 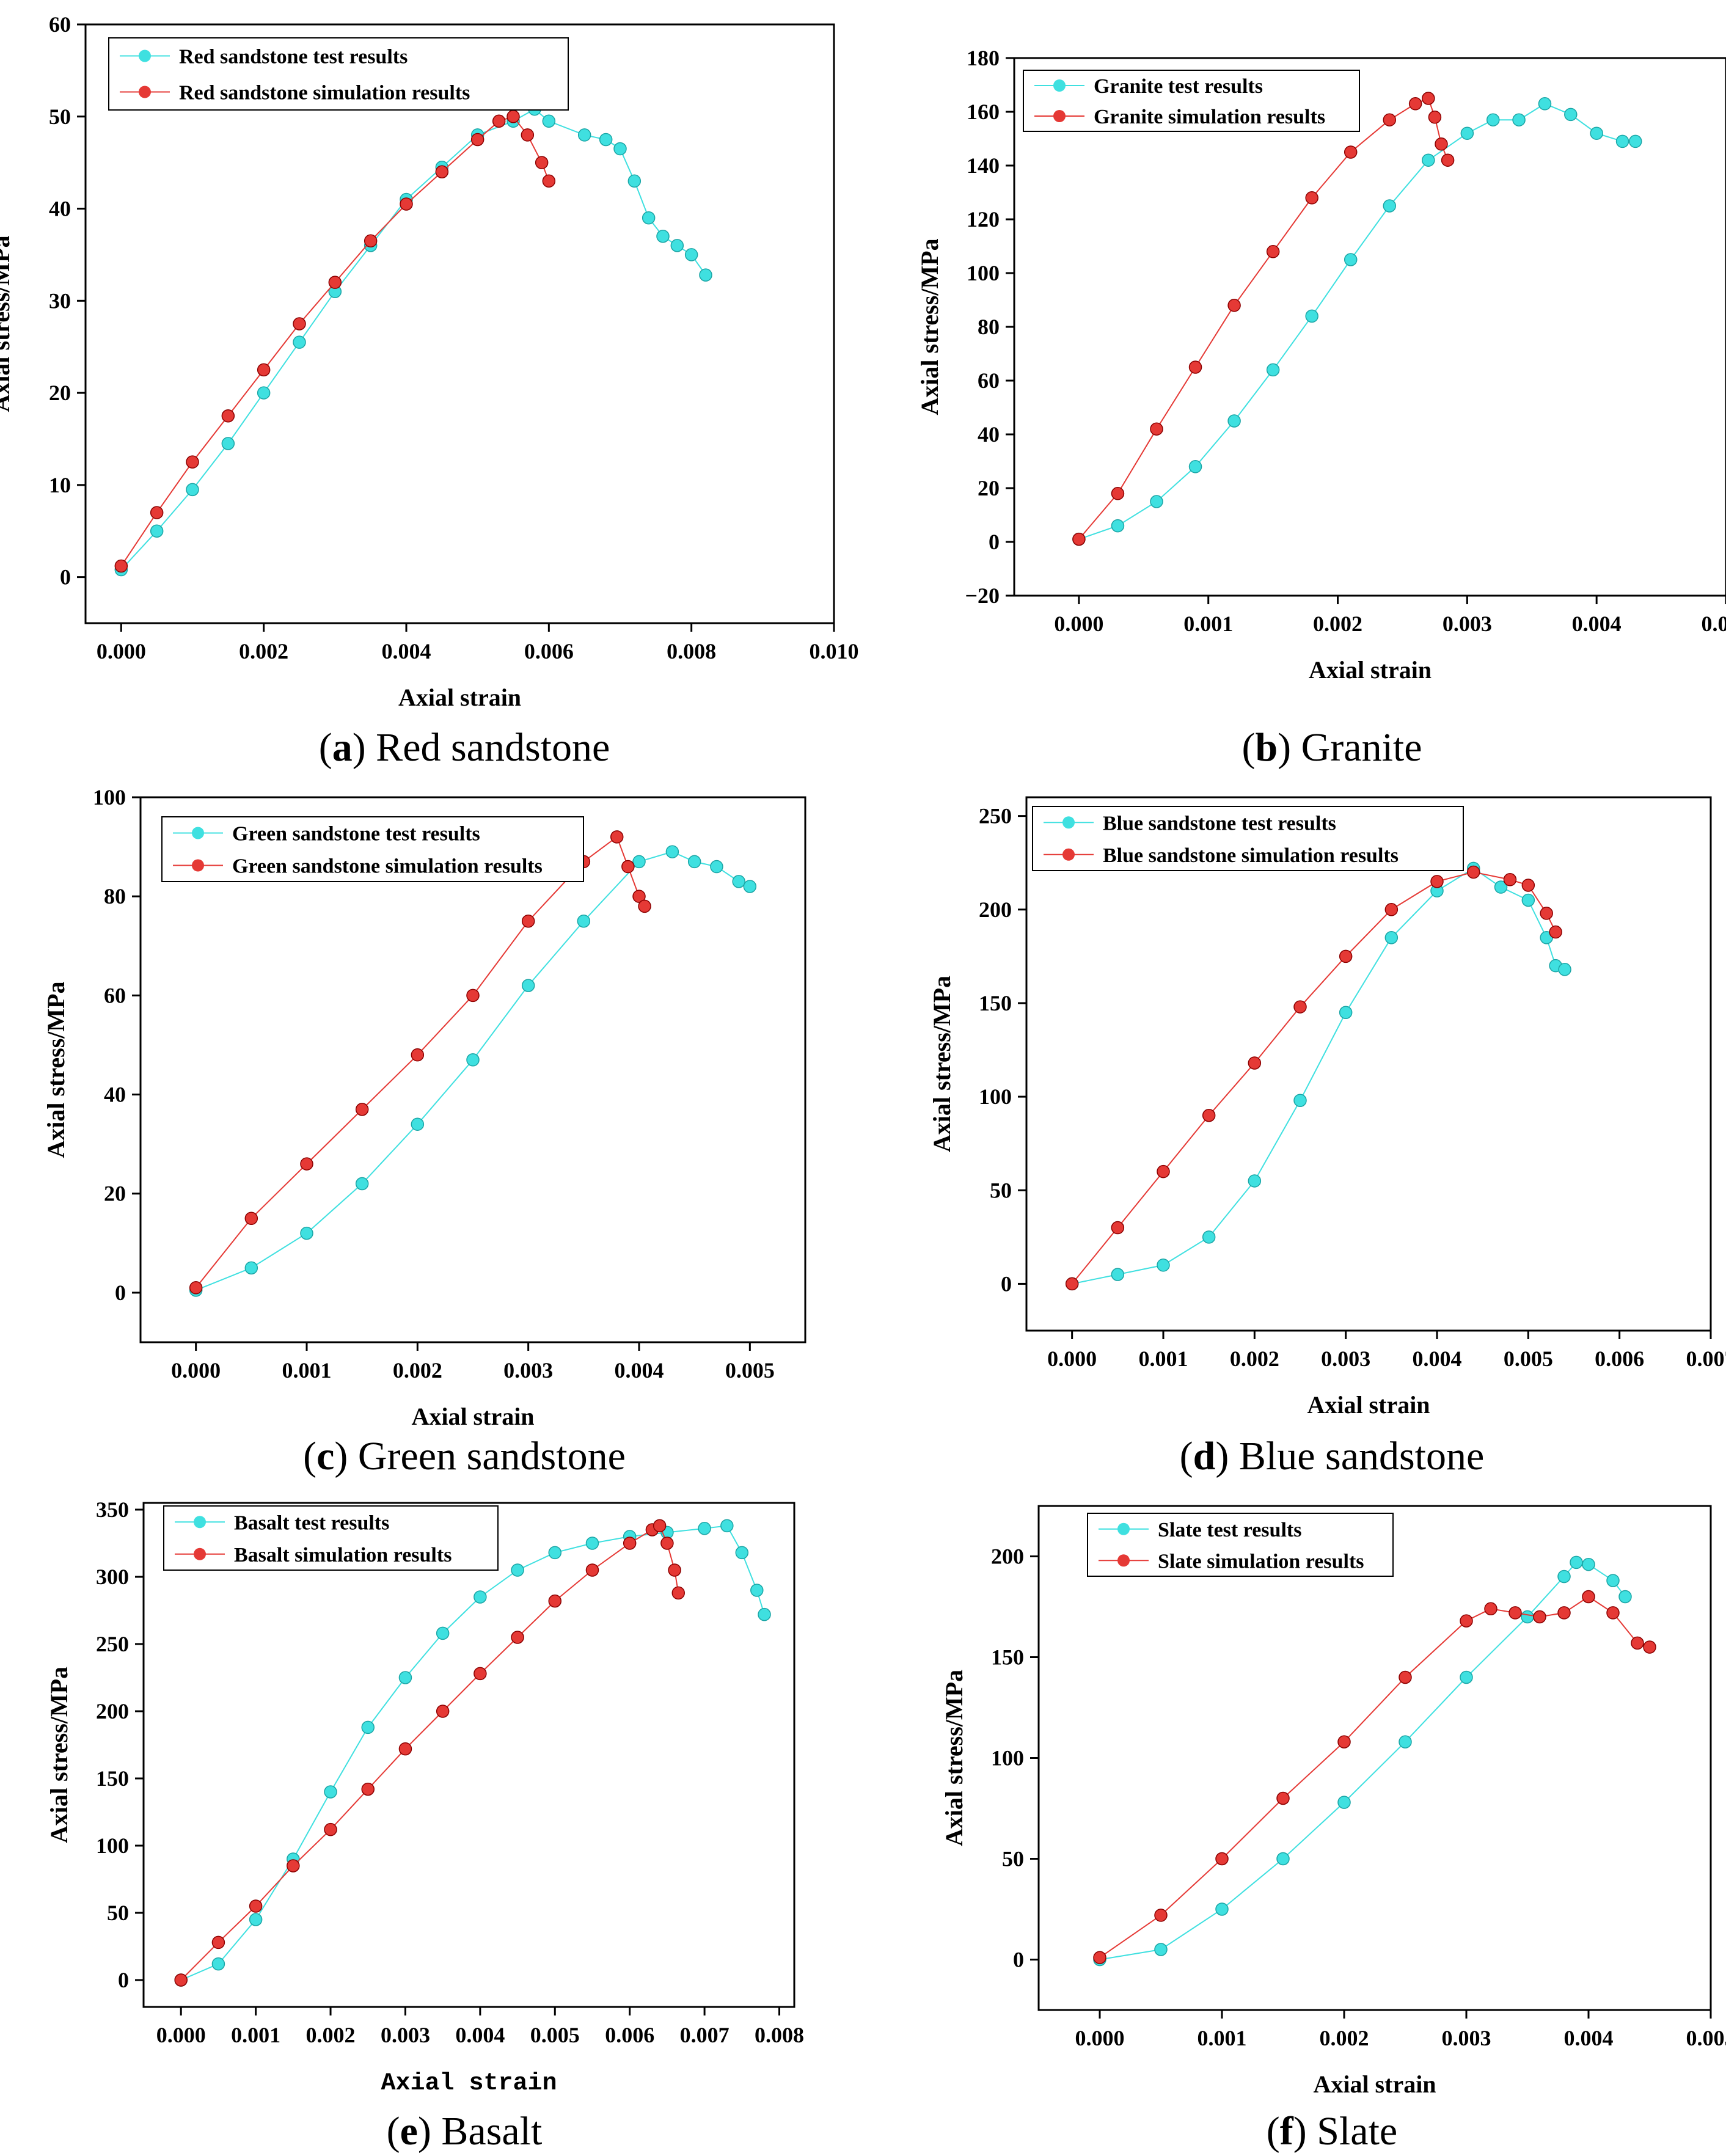 I want to click on x-tick-label: 0.006, so click(x=629, y=2035).